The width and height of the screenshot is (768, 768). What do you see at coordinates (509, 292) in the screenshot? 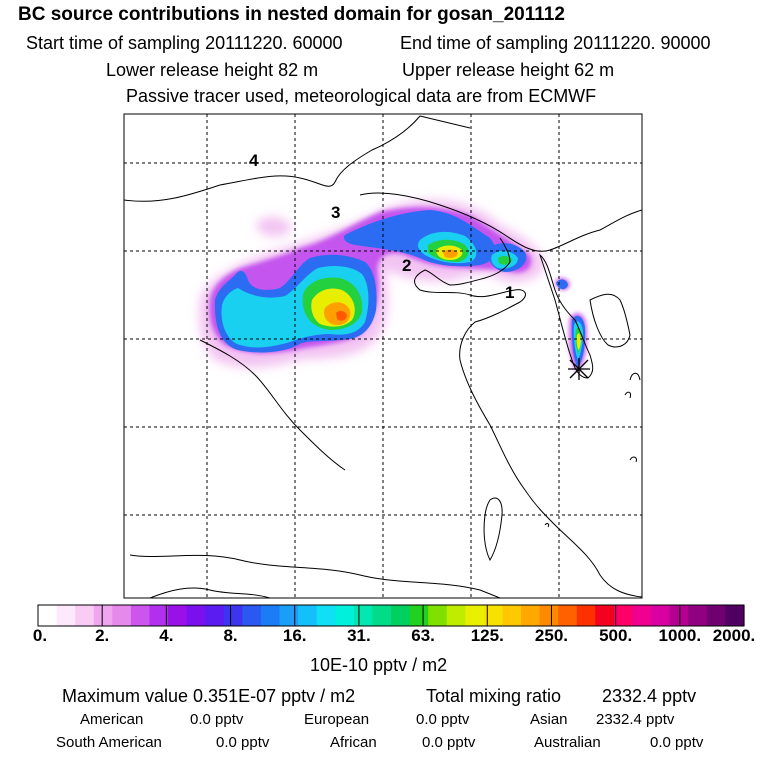
I see `region-label-1: 1` at bounding box center [509, 292].